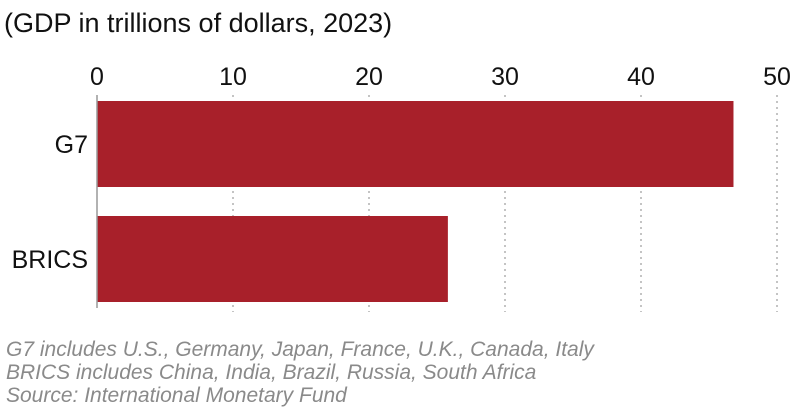 This screenshot has width=795, height=412. Describe the element at coordinates (369, 77) in the screenshot. I see `x-tick-label: 20` at that location.